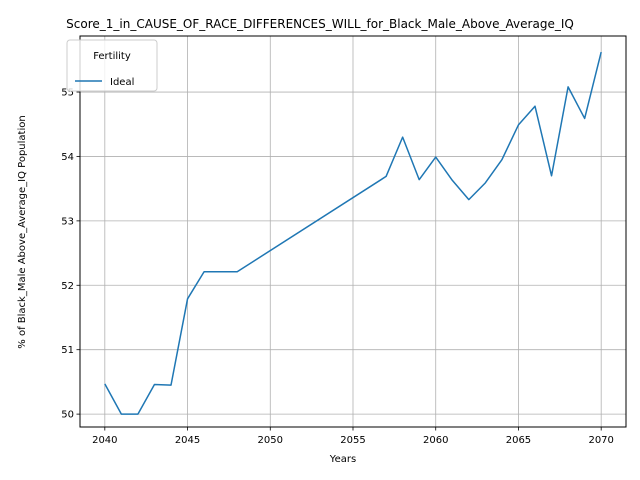 Image resolution: width=640 pixels, height=480 pixels. I want to click on x-tick-label: 2065, so click(518, 440).